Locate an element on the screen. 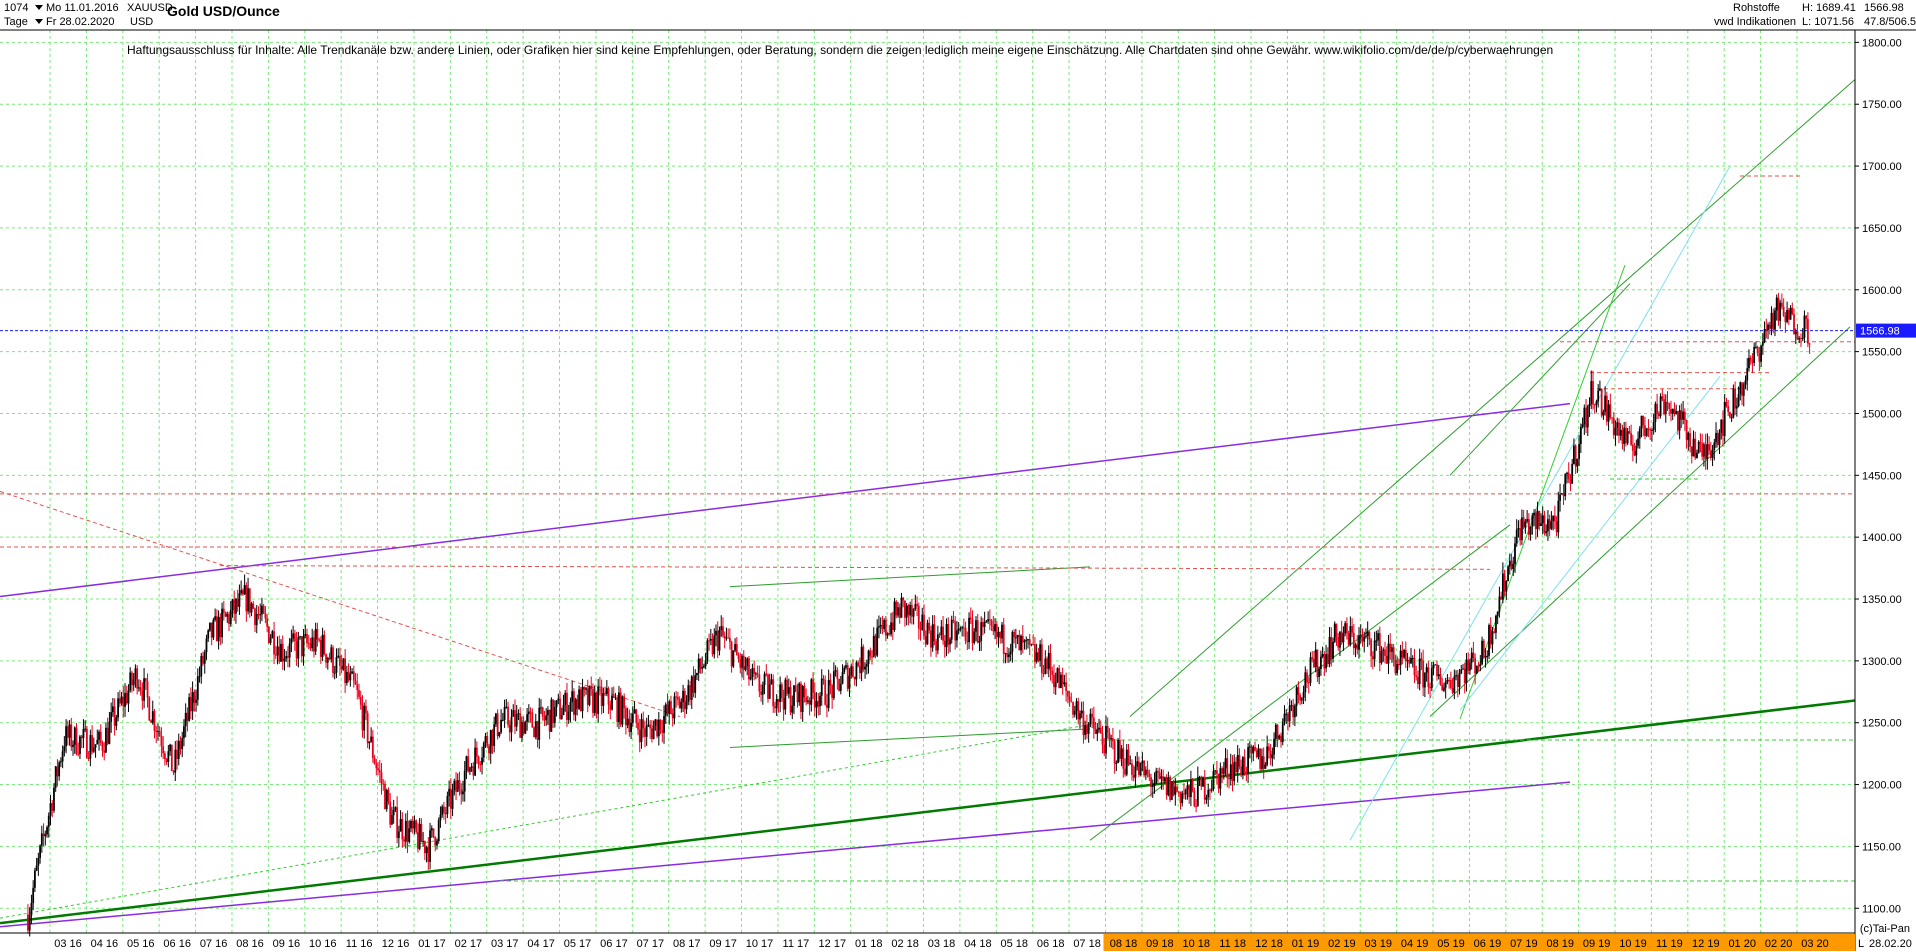  period-label: Tage is located at coordinates (16, 22).